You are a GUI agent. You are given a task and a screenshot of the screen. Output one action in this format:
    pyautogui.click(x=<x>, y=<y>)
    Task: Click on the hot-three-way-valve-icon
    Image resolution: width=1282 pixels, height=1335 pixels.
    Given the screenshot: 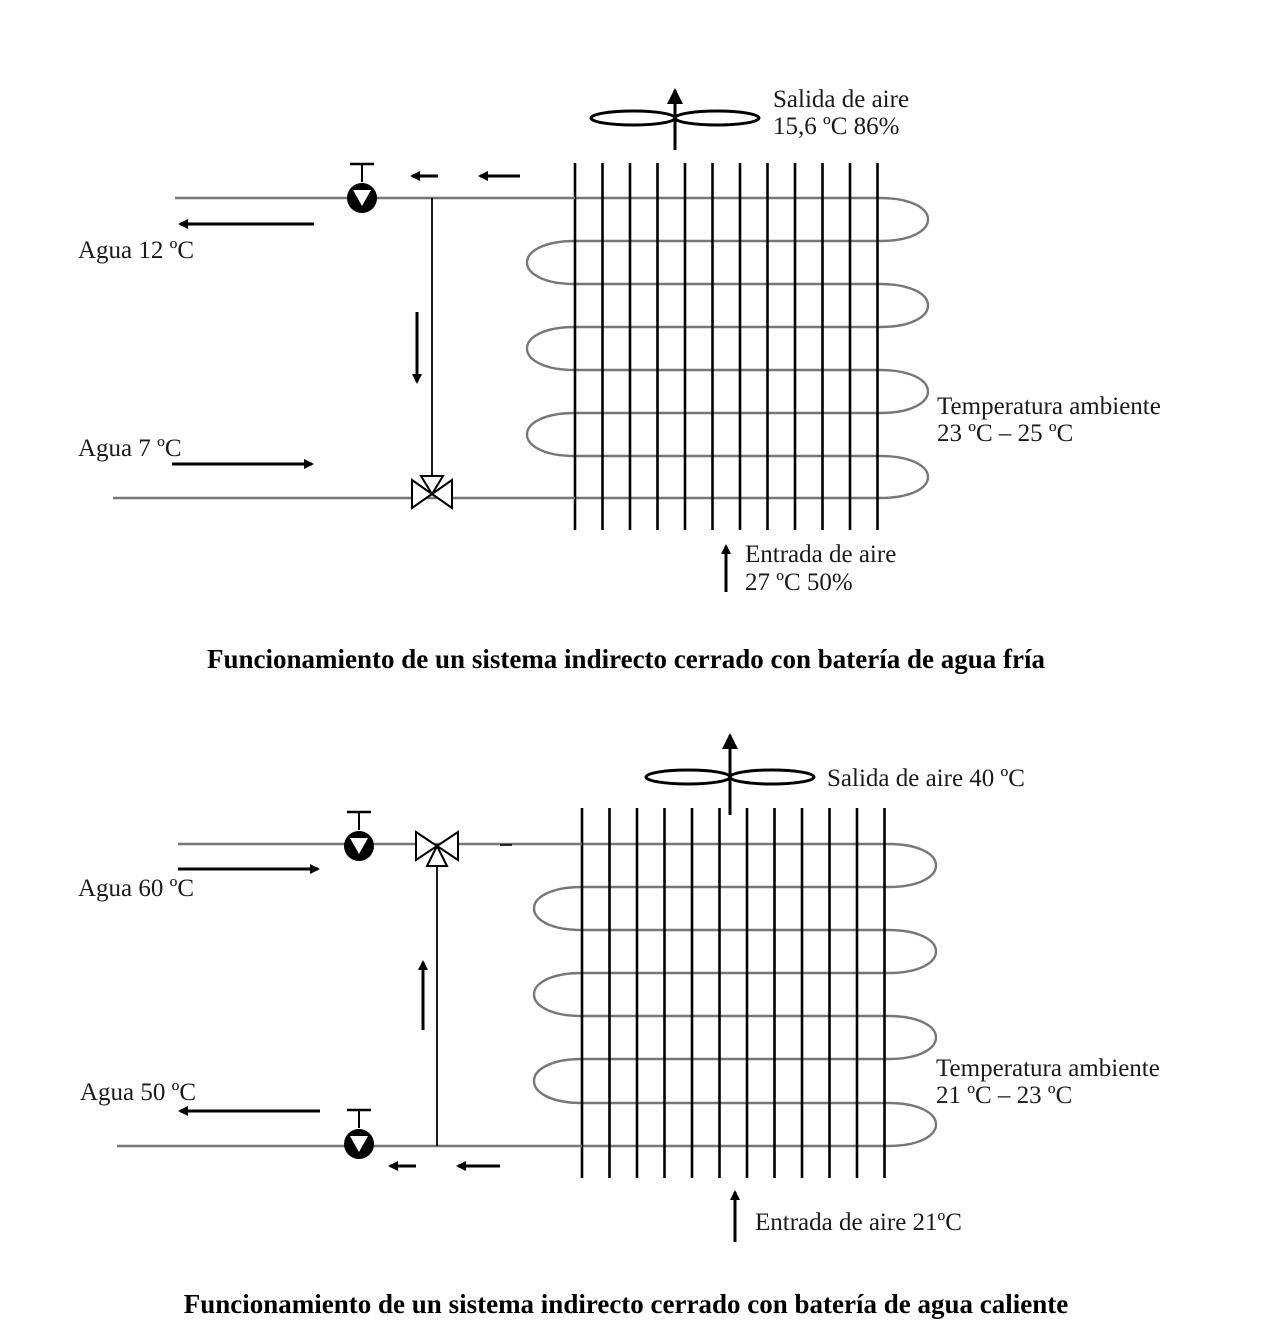 What is the action you would take?
    pyautogui.click(x=437, y=848)
    